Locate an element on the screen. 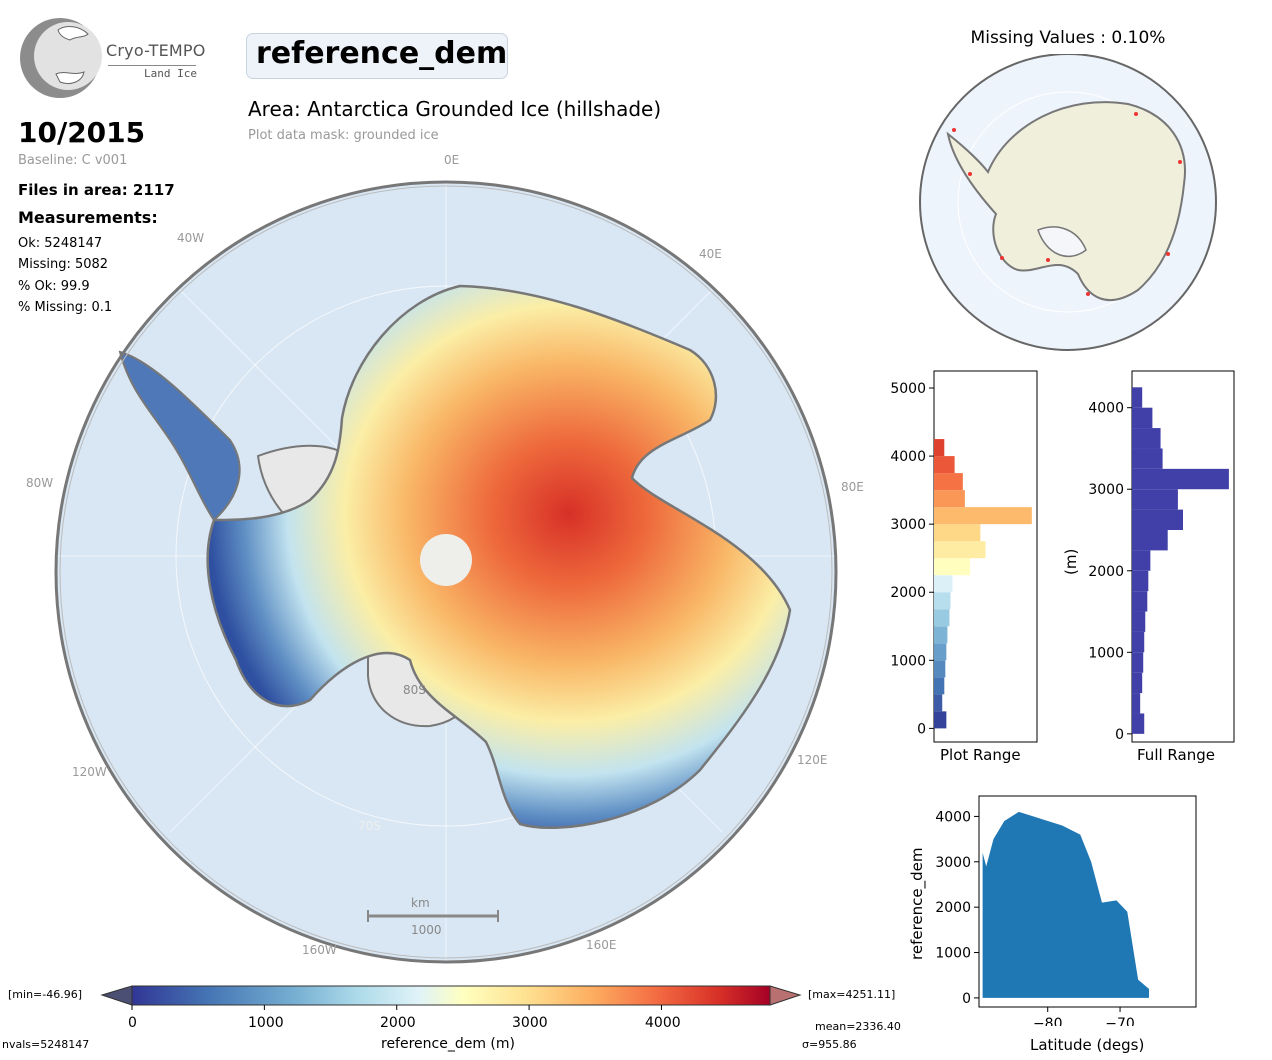 This screenshot has height=1060, width=1272. scatter-ytick-label: 2000 is located at coordinates (953, 908).